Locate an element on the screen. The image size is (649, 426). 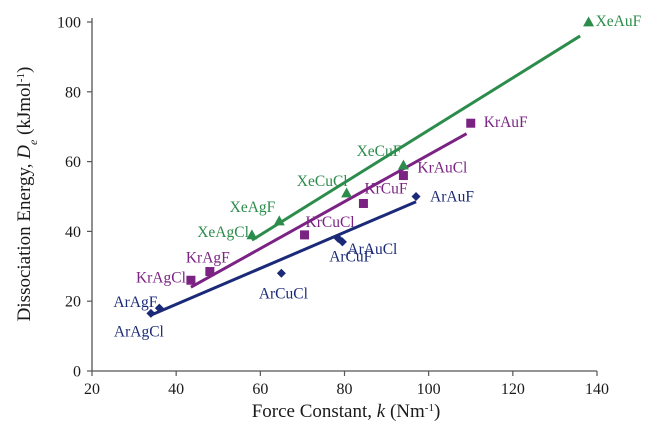
data-point-araucl is located at coordinates (342, 242).